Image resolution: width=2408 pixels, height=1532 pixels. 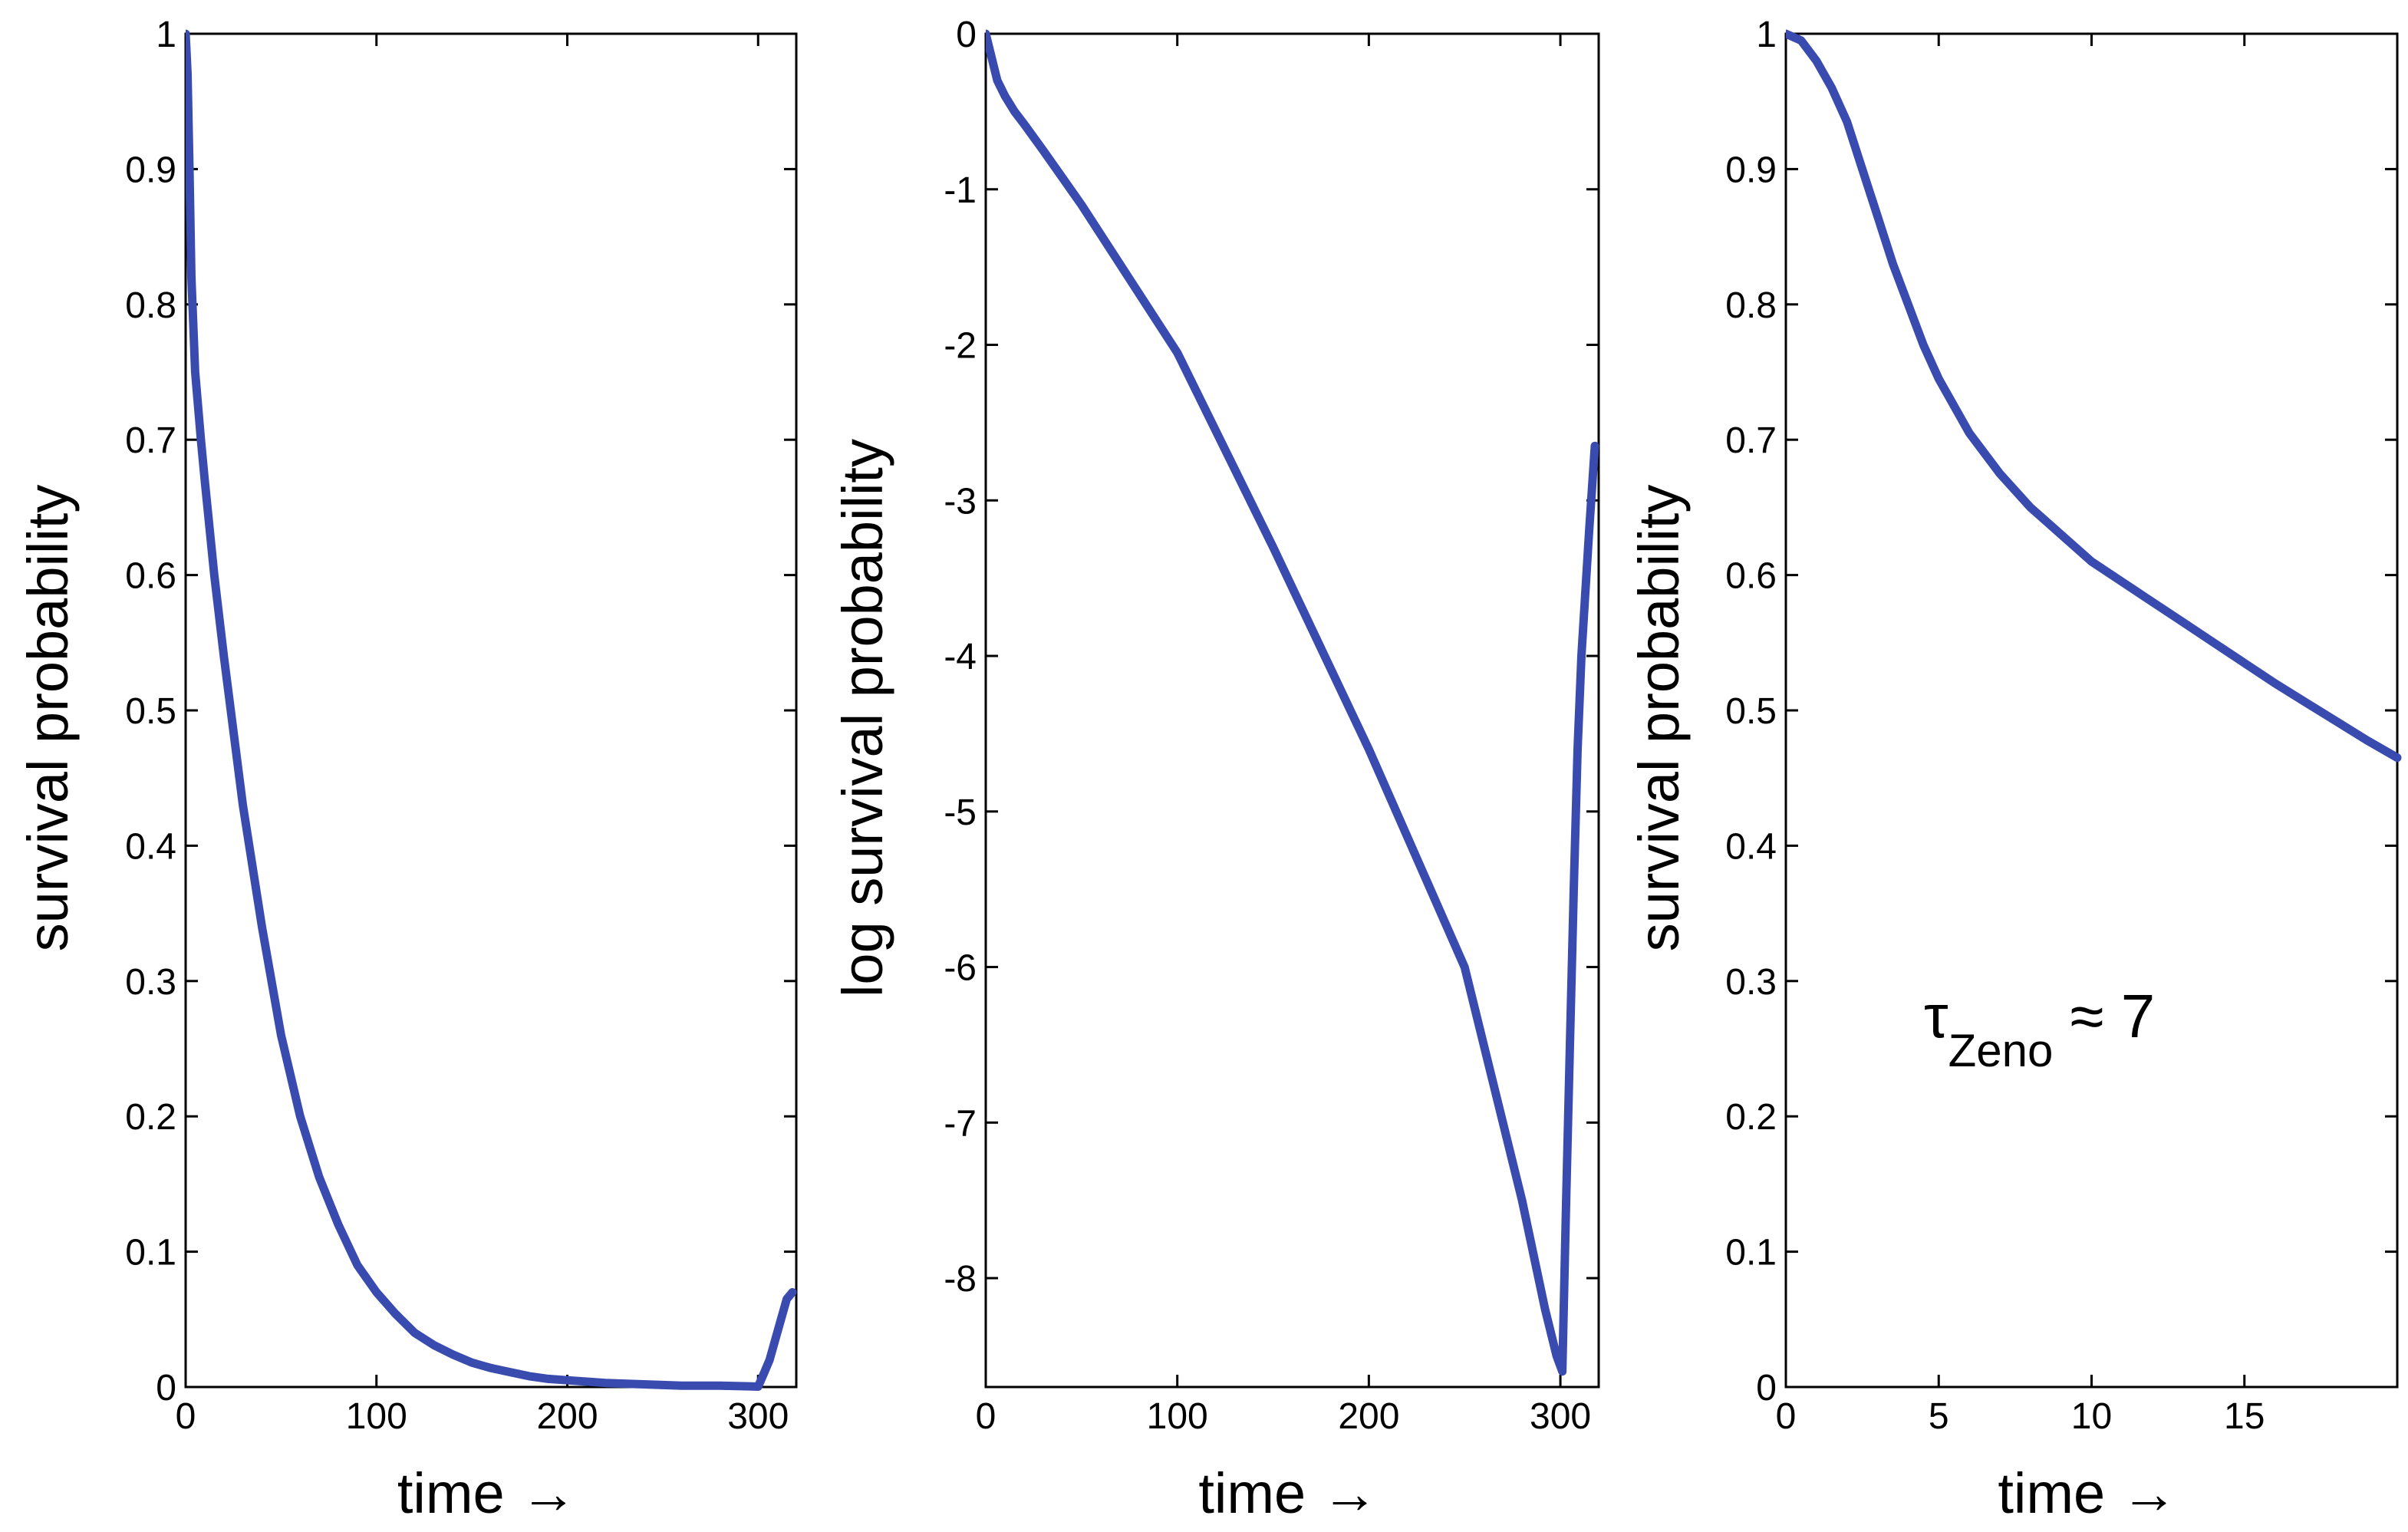 What do you see at coordinates (960, 191) in the screenshot?
I see `y-tick-label: -1` at bounding box center [960, 191].